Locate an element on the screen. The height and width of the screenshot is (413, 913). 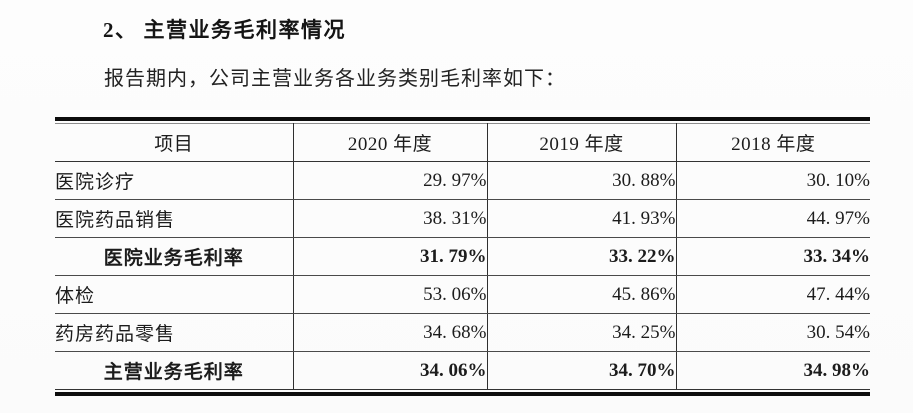
row-label: 药房药品零售 is located at coordinates (174, 332).